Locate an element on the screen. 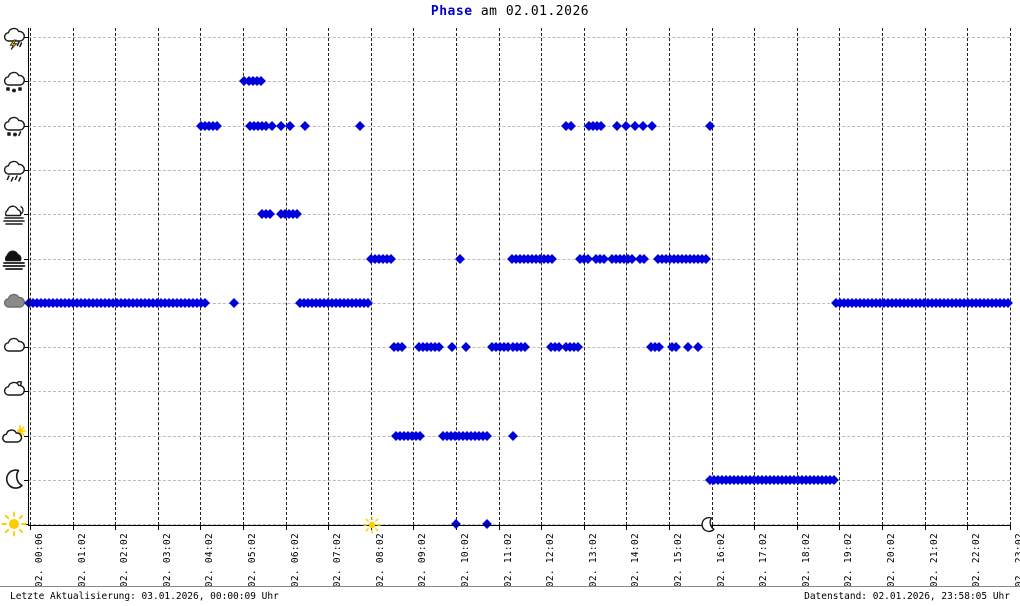  x-axis-label: 02. 08:02 is located at coordinates (380, 560).